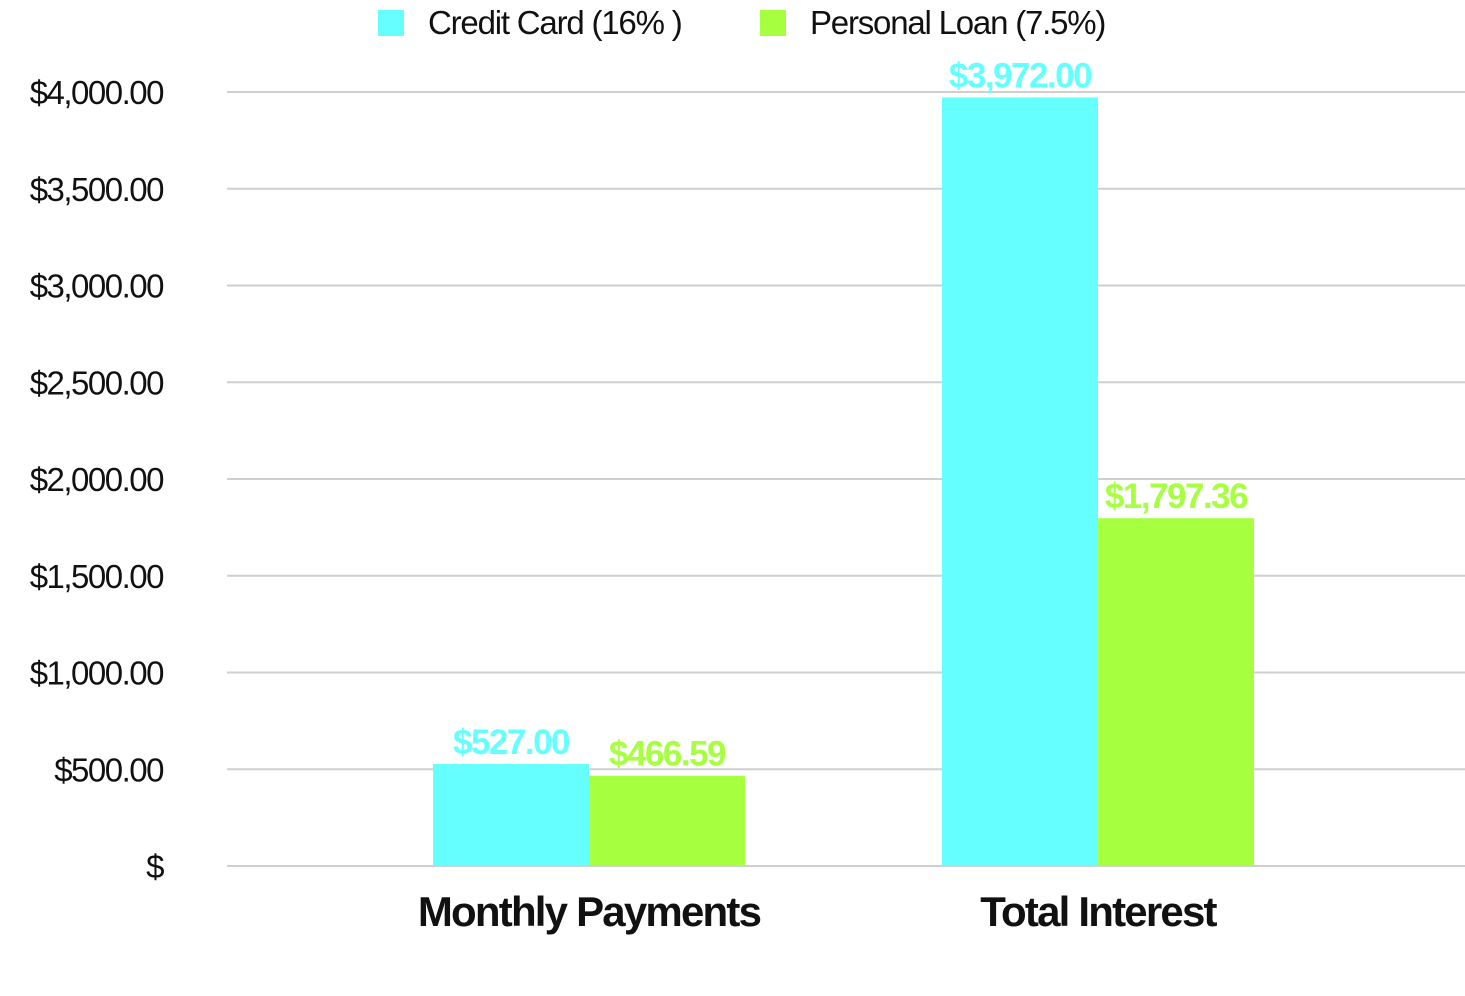 This screenshot has width=1465, height=996. What do you see at coordinates (511, 742) in the screenshot?
I see `data-label: $527.00` at bounding box center [511, 742].